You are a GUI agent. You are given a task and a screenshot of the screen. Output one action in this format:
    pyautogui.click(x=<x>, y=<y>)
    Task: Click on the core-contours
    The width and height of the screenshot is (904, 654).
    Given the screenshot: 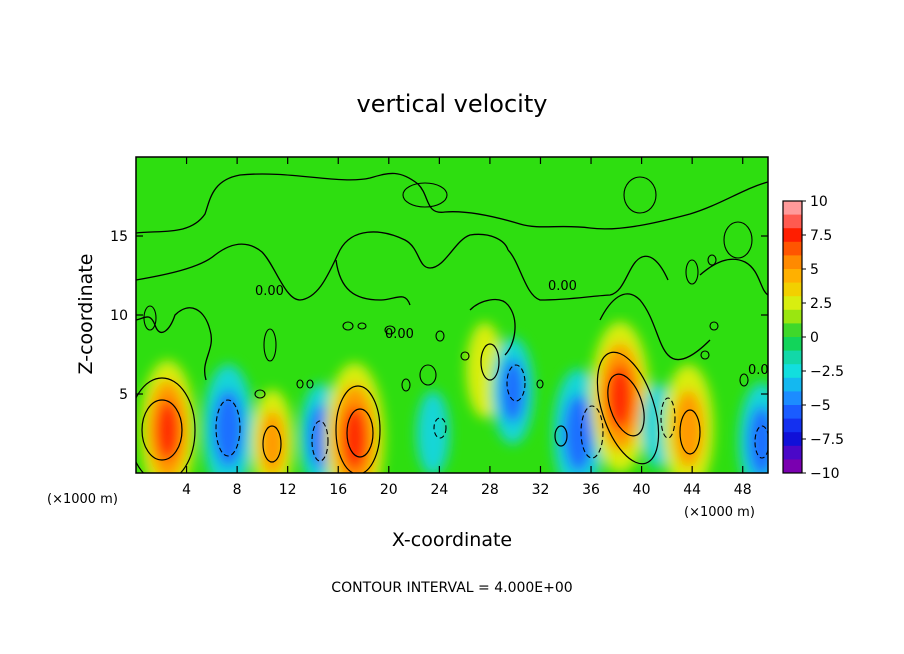 What is the action you would take?
    pyautogui.click(x=418, y=408)
    